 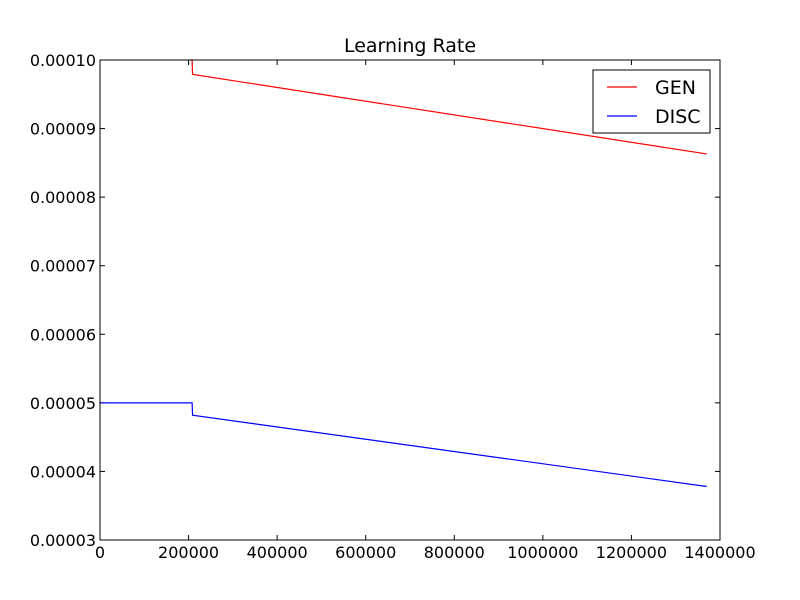 I want to click on y-tick-label: 0.00003, so click(x=63, y=540).